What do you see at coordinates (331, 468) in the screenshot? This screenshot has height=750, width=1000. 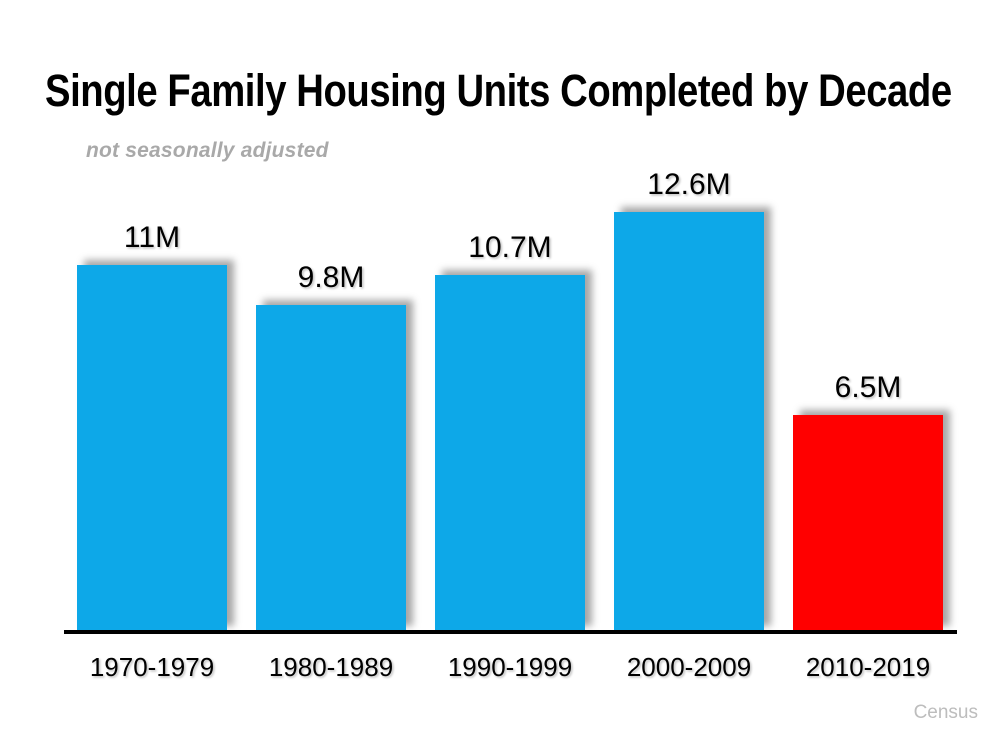 I see `bar-1980-1989` at bounding box center [331, 468].